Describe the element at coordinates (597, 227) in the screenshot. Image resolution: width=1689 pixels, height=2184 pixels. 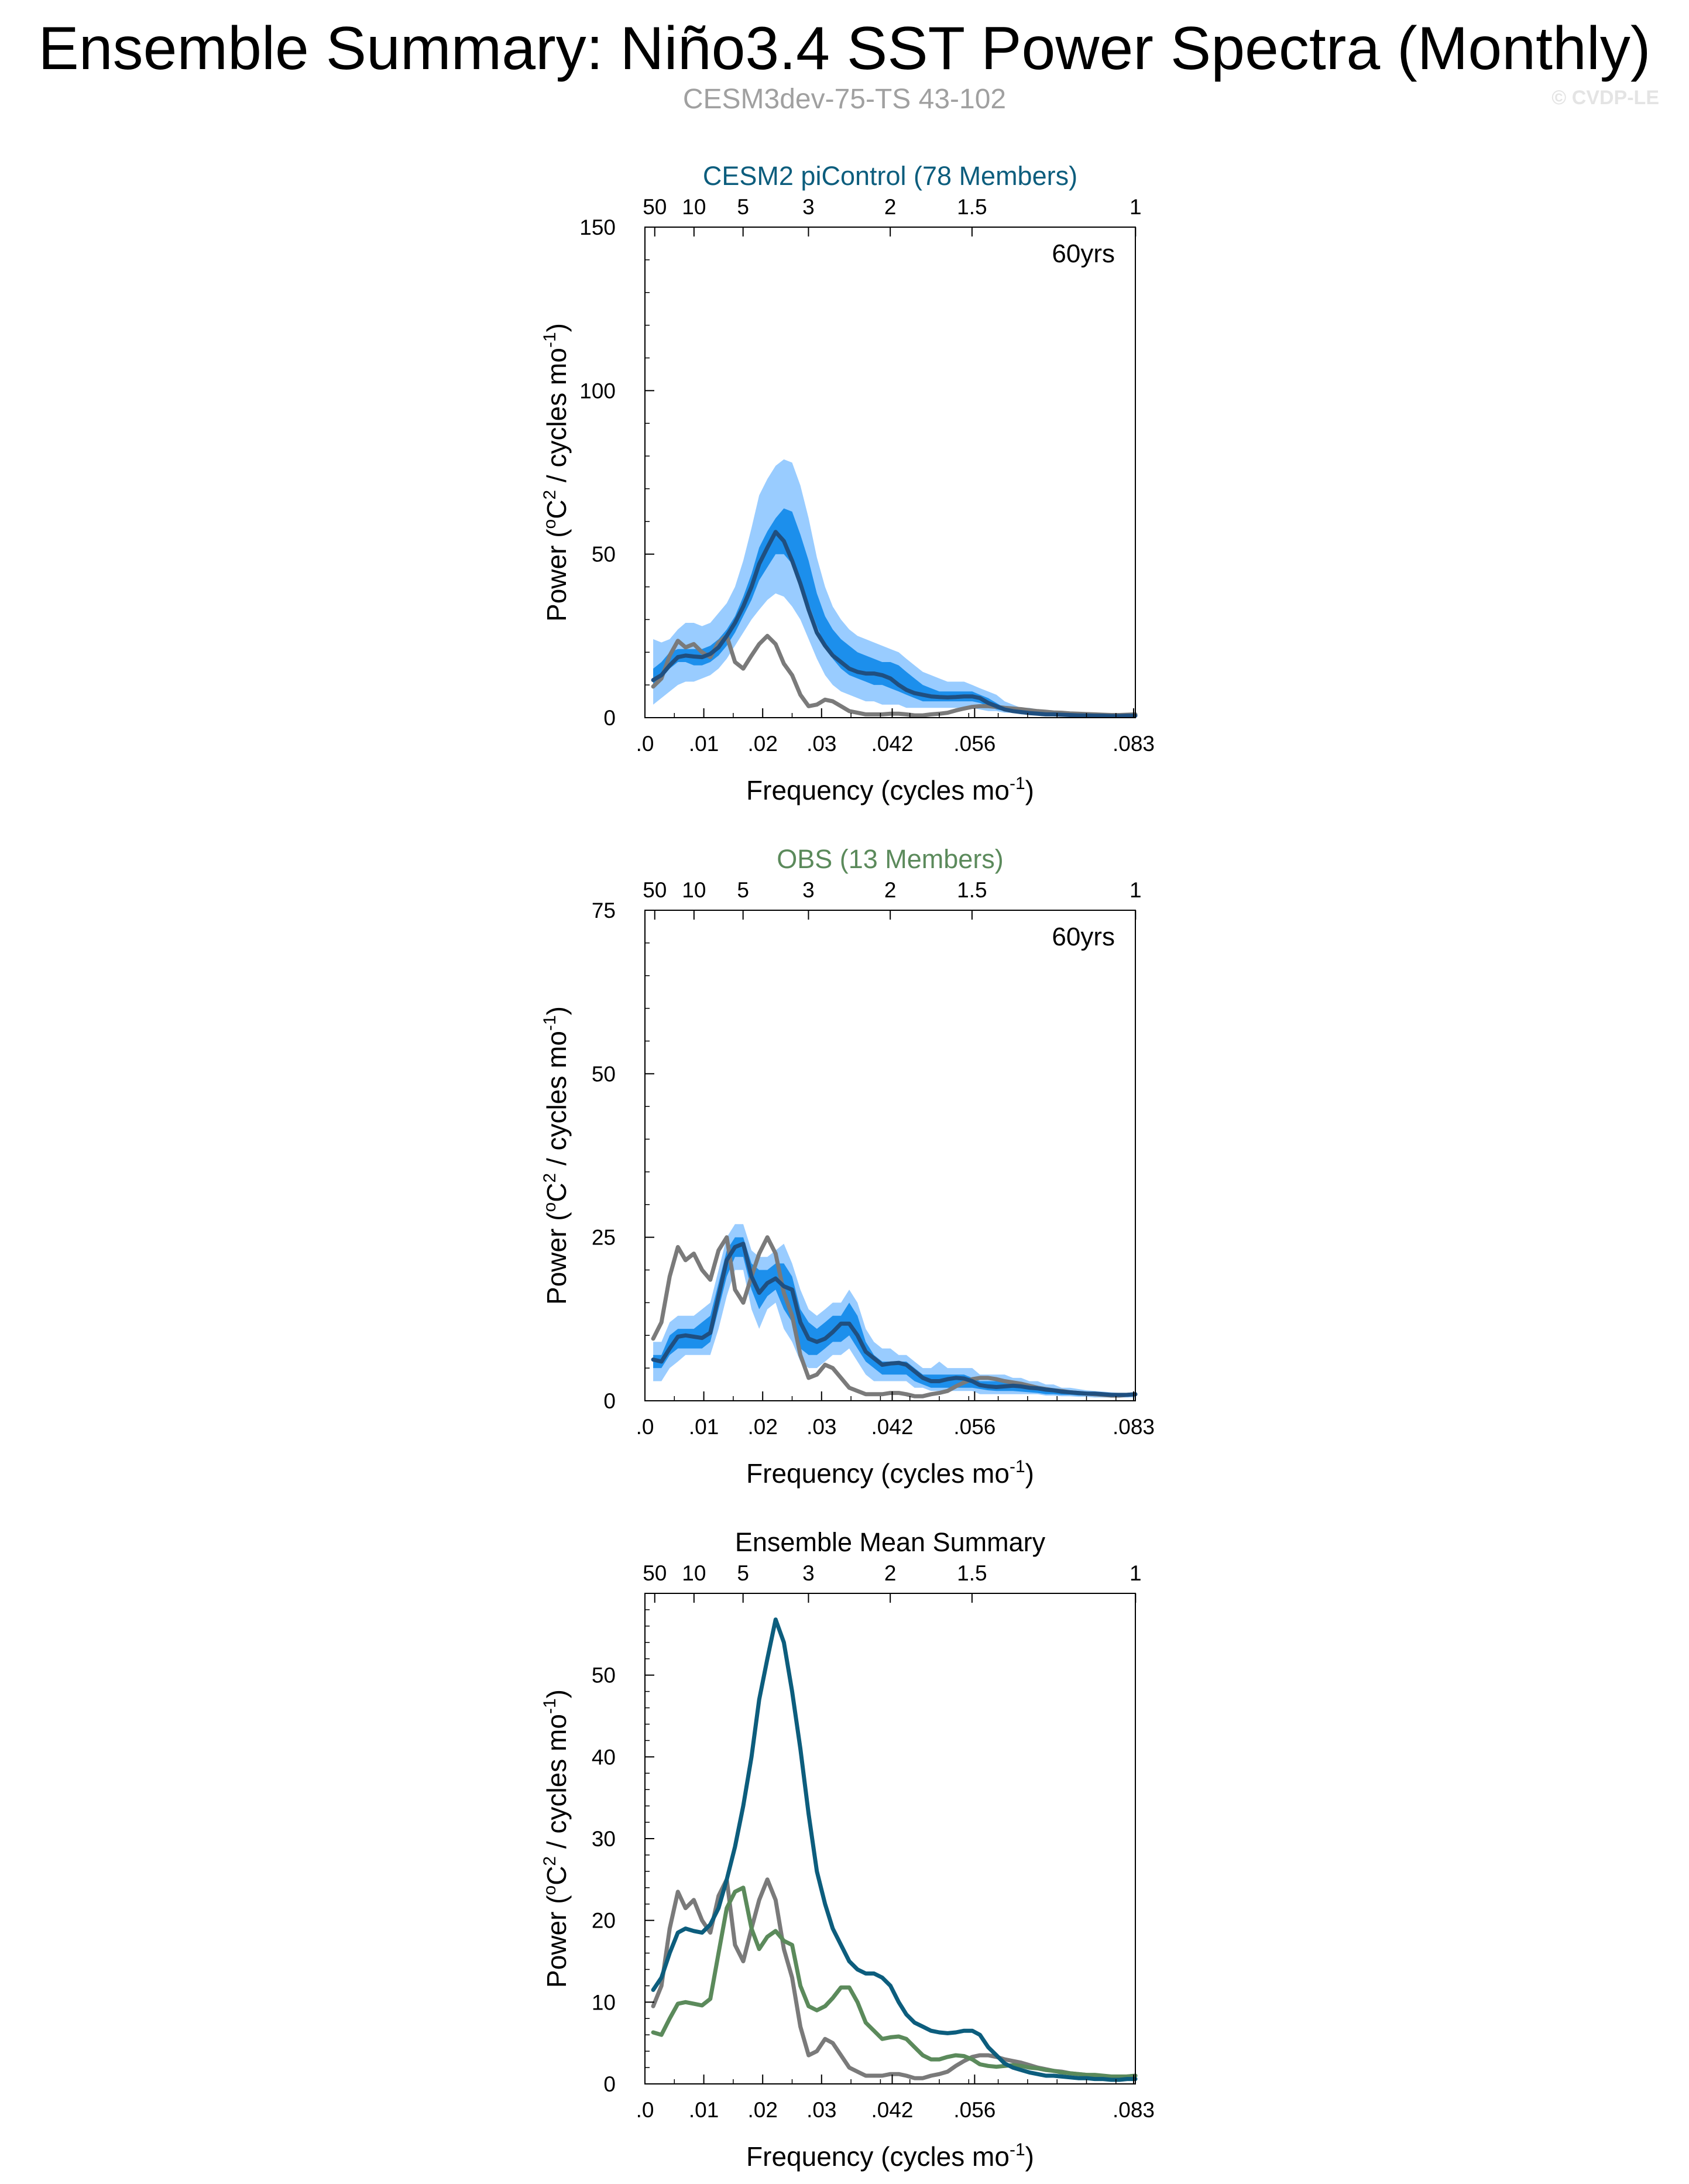
I see `y-tick-label: 150` at that location.